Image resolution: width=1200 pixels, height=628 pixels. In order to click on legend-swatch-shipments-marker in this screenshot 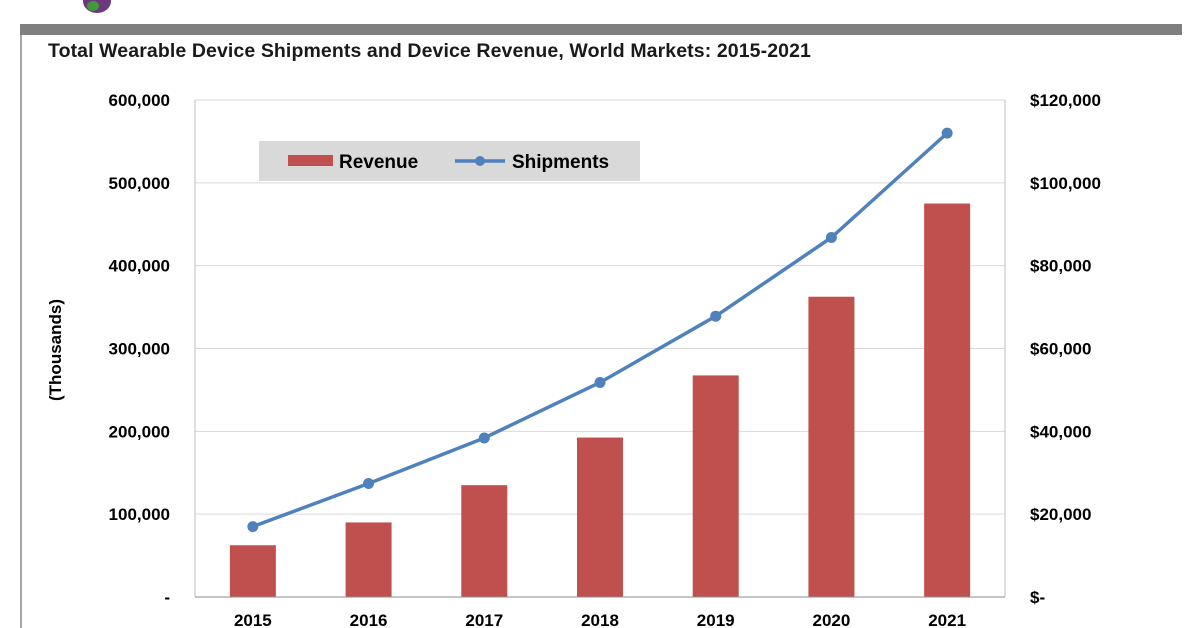, I will do `click(480, 161)`.